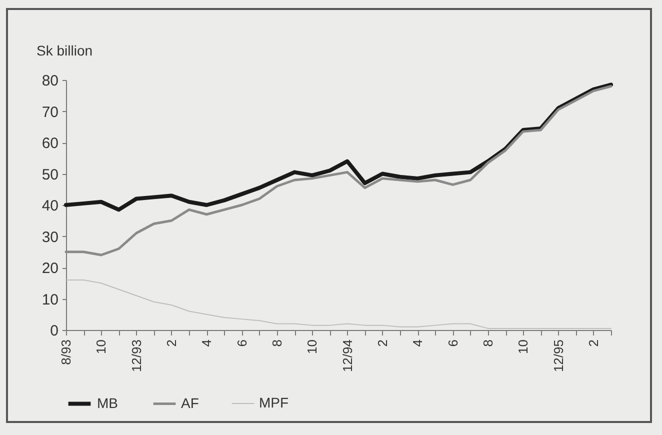  I want to click on y-axis-title: Sk billion, so click(64, 50).